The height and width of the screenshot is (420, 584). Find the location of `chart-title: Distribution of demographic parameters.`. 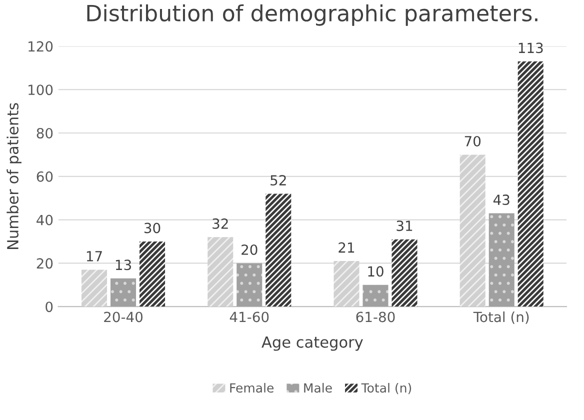

chart-title: Distribution of demographic parameters. is located at coordinates (312, 15).